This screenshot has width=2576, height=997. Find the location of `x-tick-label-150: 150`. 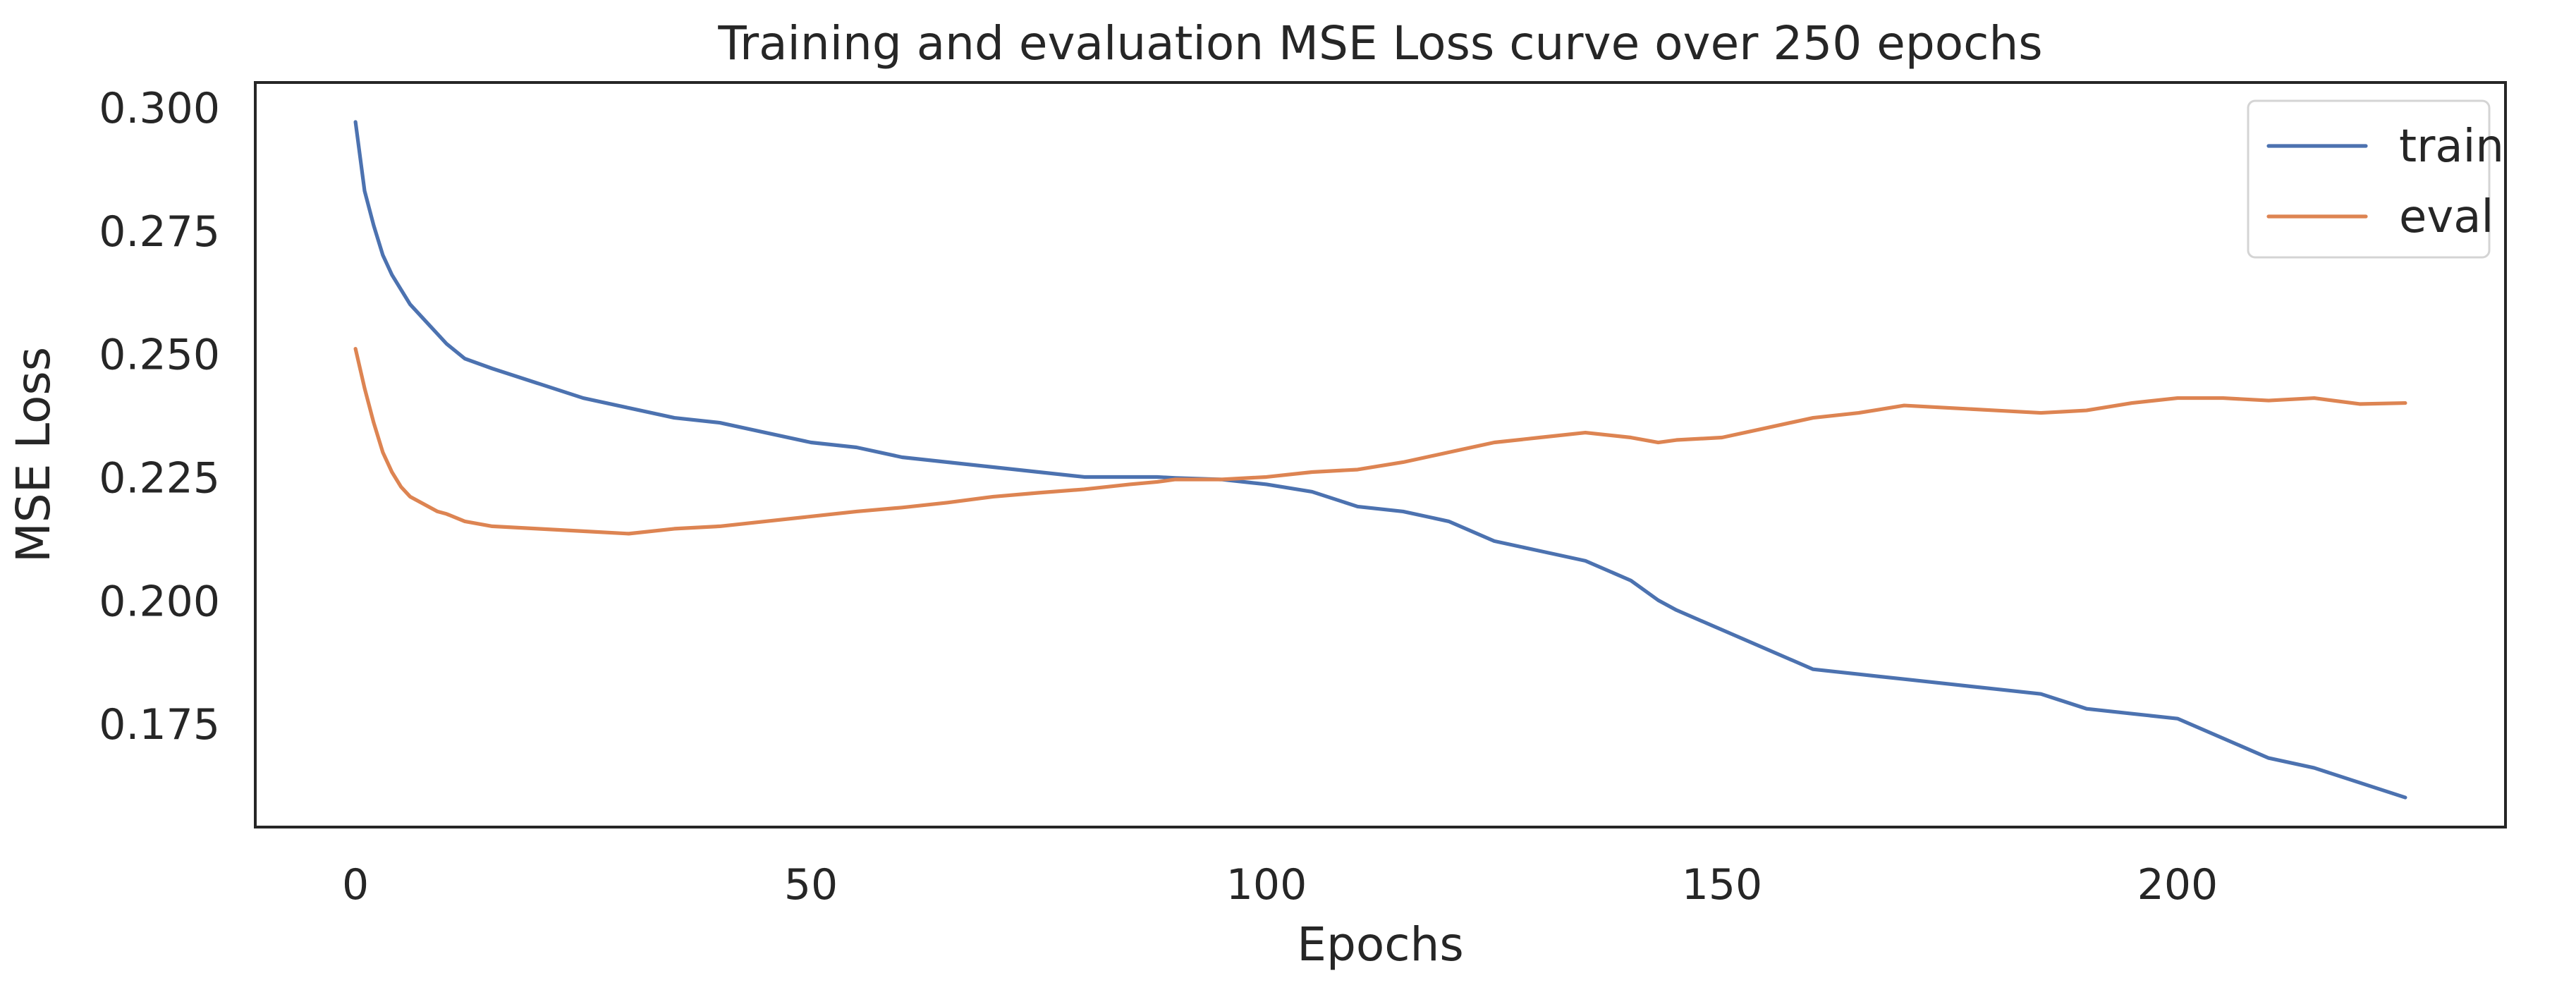

x-tick-label-150: 150 is located at coordinates (1722, 885).